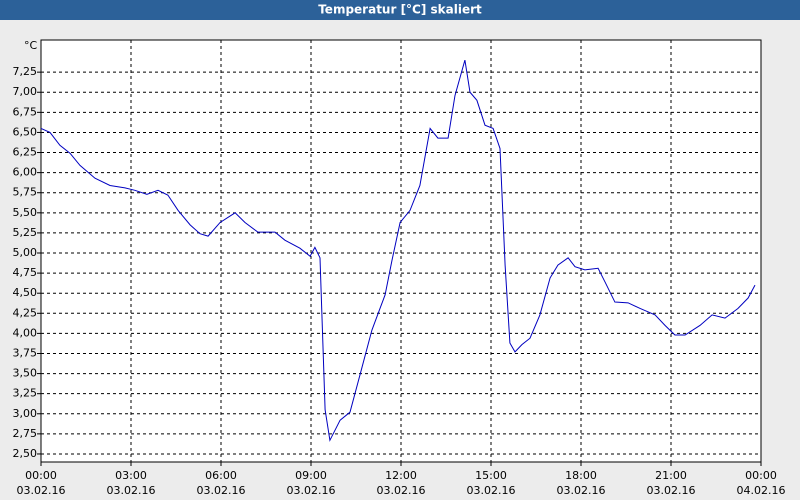 The width and height of the screenshot is (800, 500). Describe the element at coordinates (25, 152) in the screenshot. I see `y-tick-label: 6,25` at that location.